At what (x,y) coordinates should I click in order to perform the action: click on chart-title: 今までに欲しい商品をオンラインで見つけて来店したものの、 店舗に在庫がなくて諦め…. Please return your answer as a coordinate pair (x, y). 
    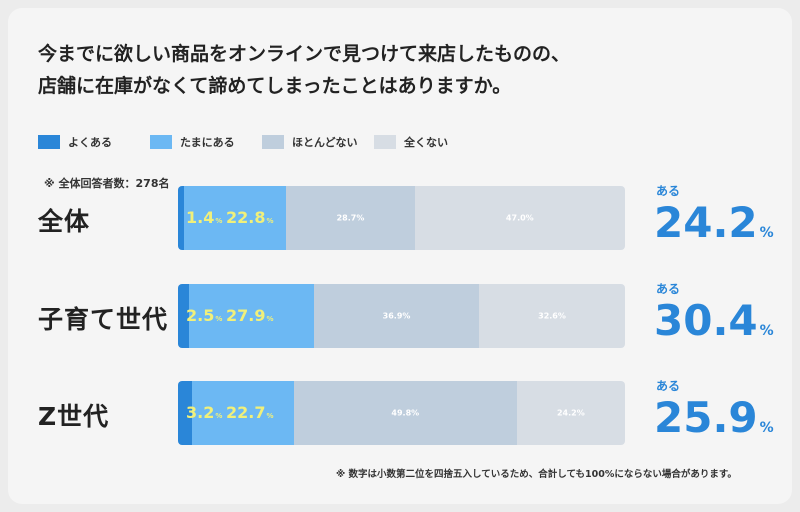
    Looking at the image, I should click on (388, 70).